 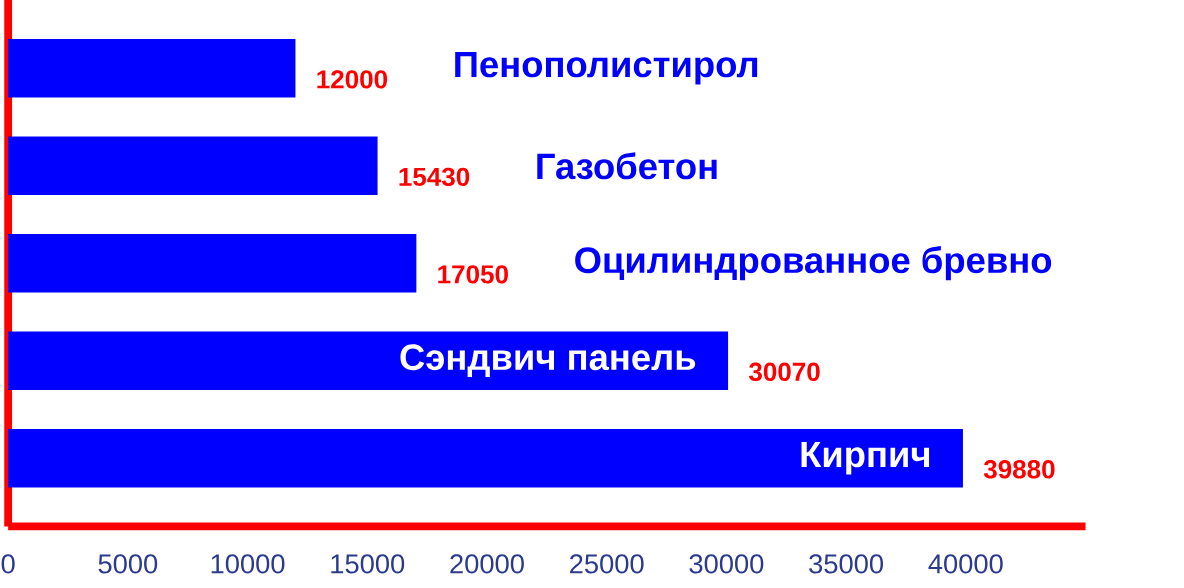 What do you see at coordinates (607, 564) in the screenshot?
I see `x-tick-label: 25000` at bounding box center [607, 564].